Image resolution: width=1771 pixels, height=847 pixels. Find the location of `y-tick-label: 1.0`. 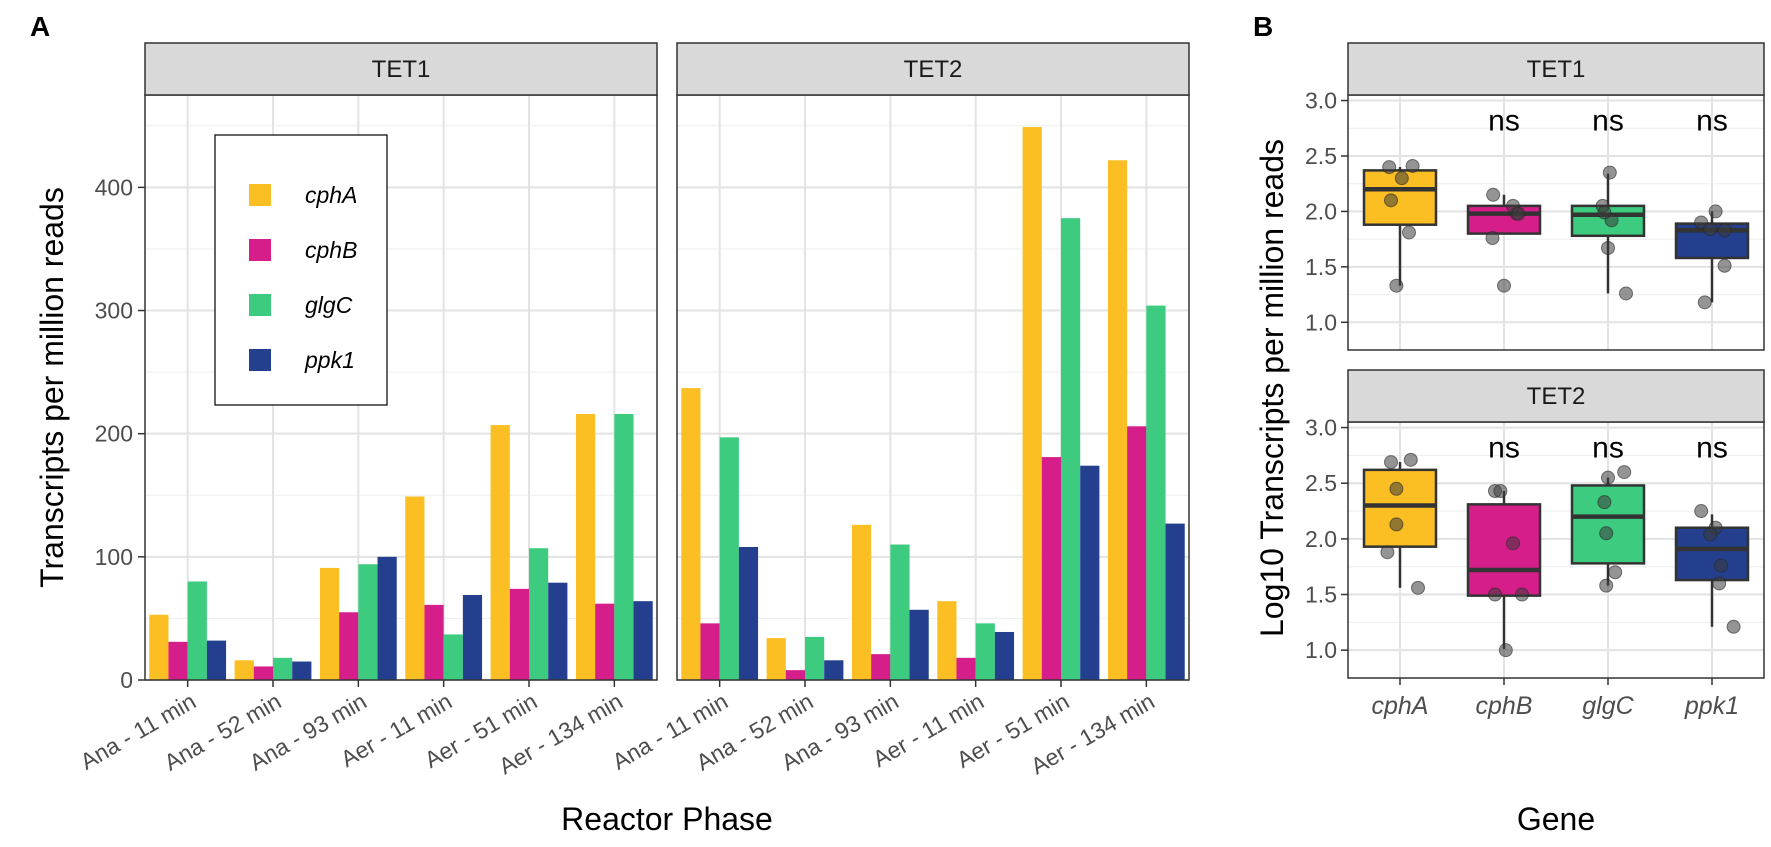

y-tick-label: 1.0 is located at coordinates (1321, 322).